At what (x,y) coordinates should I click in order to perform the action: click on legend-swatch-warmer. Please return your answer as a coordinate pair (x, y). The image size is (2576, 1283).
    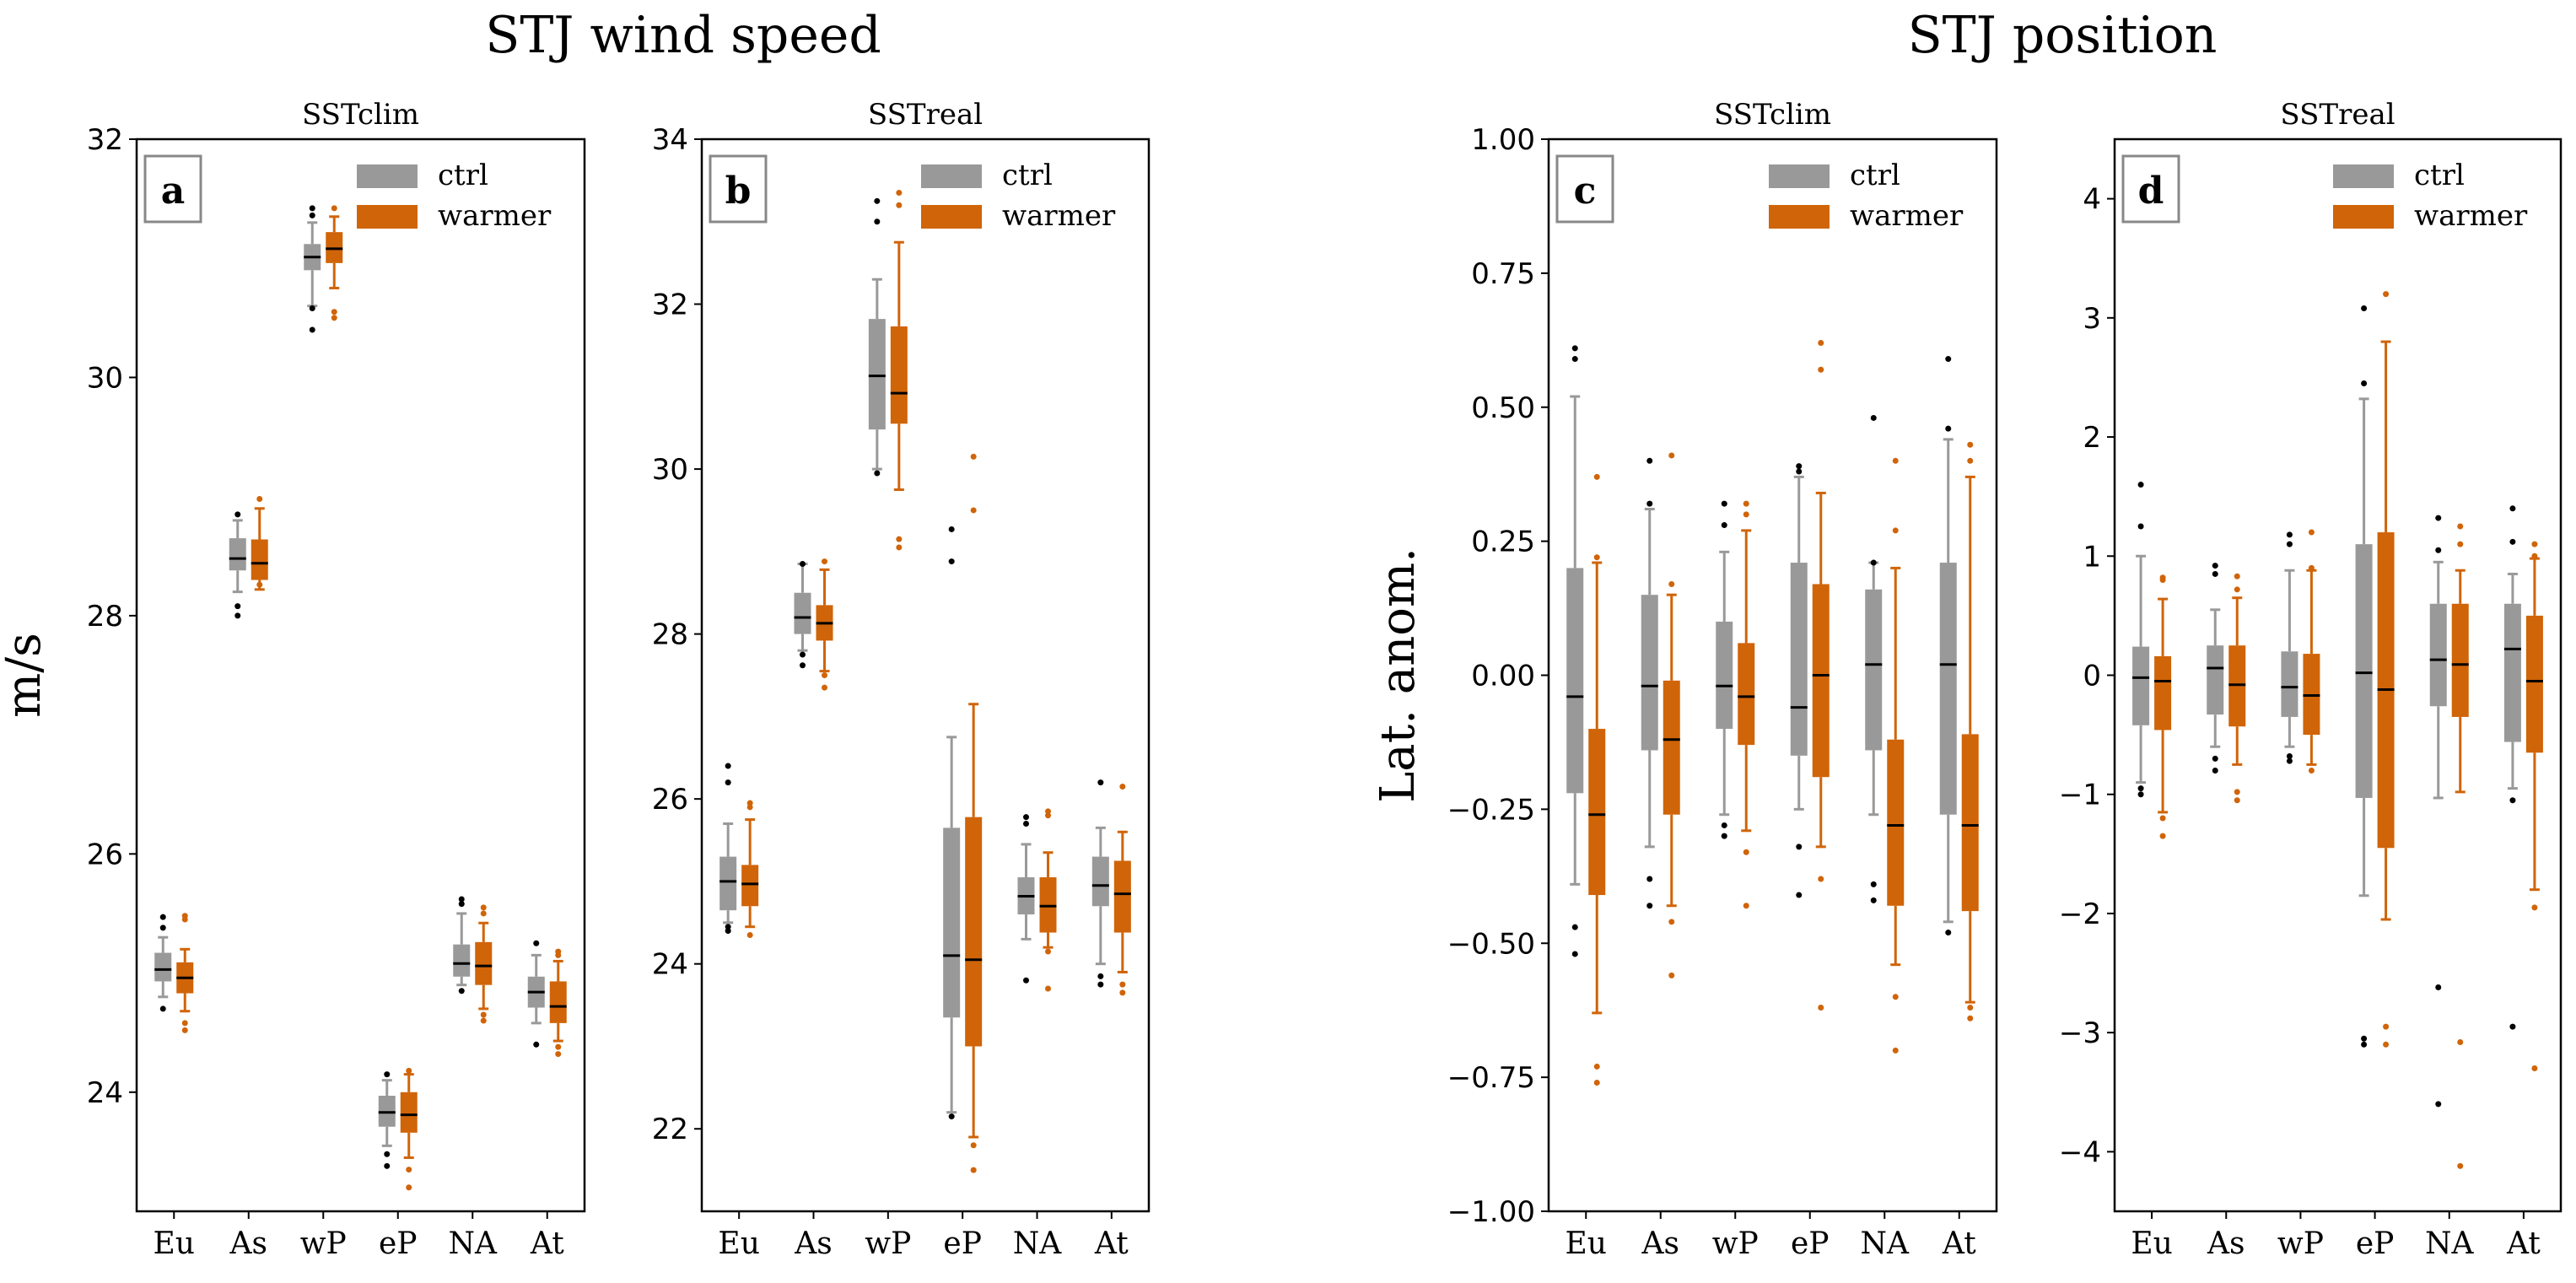
    Looking at the image, I should click on (387, 217).